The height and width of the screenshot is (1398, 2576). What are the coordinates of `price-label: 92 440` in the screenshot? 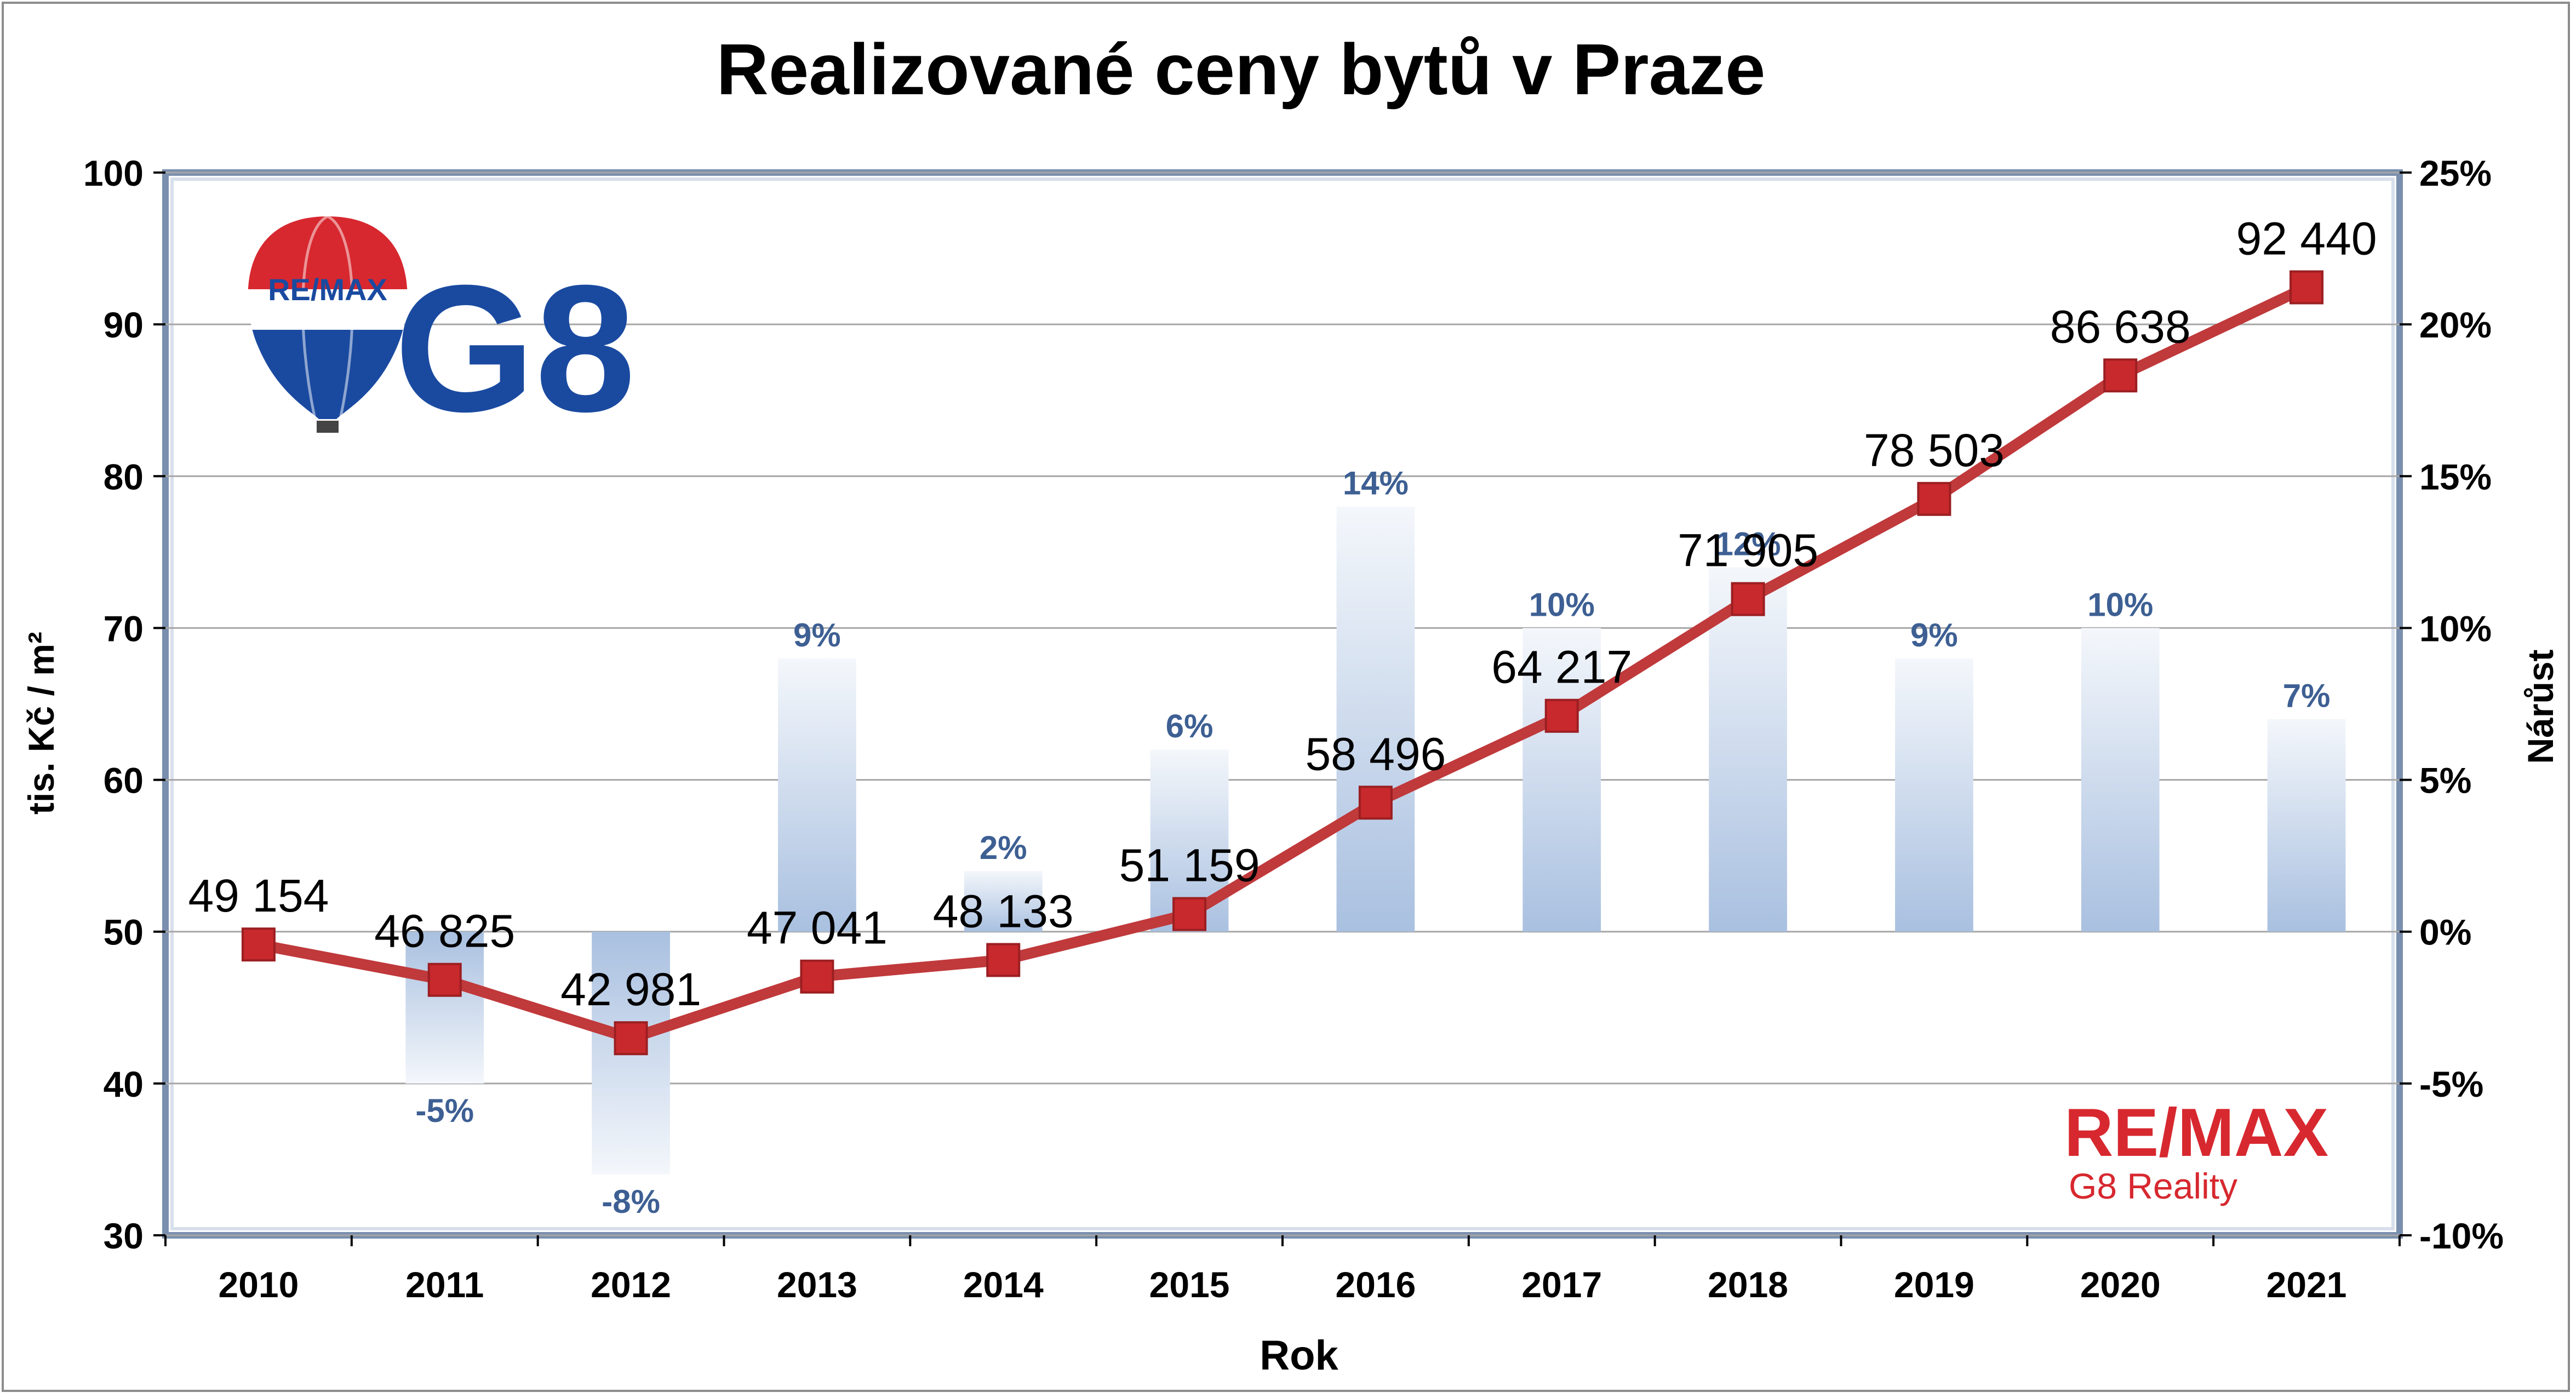 It's located at (2306, 239).